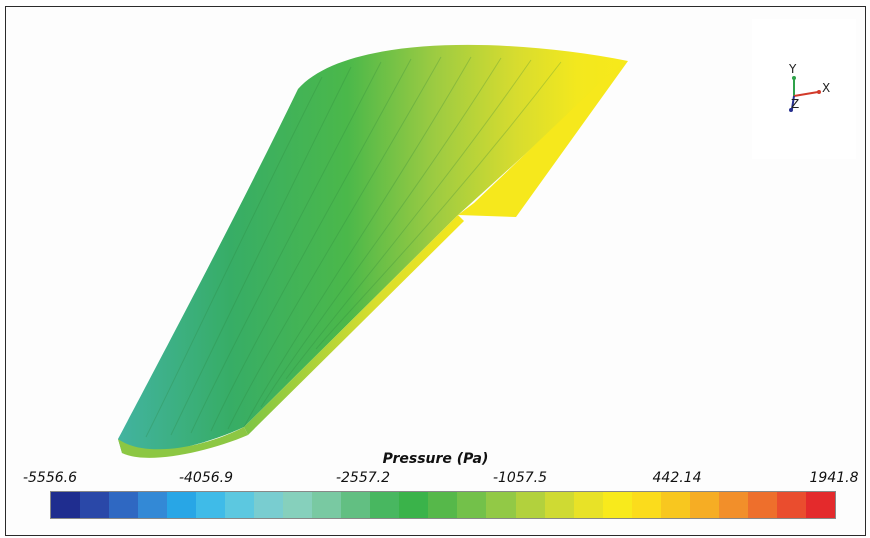 This screenshot has height=538, width=870. Describe the element at coordinates (354, 325) in the screenshot. I see `wing-trailing-edge` at that location.